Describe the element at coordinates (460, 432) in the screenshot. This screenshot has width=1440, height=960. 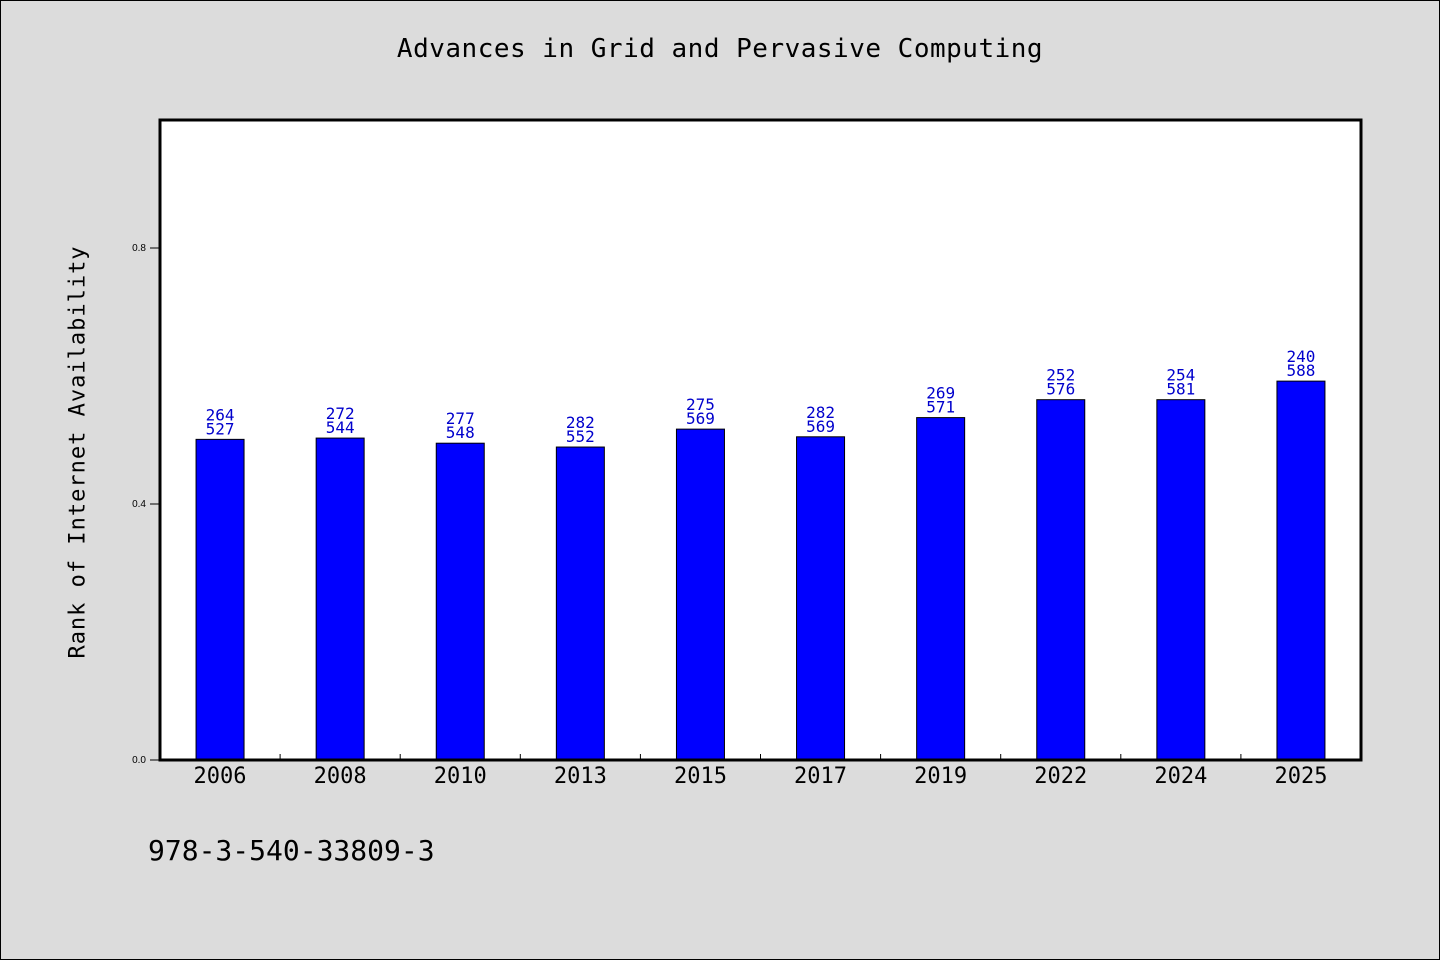
I see `bar-label-bottom: 548` at that location.